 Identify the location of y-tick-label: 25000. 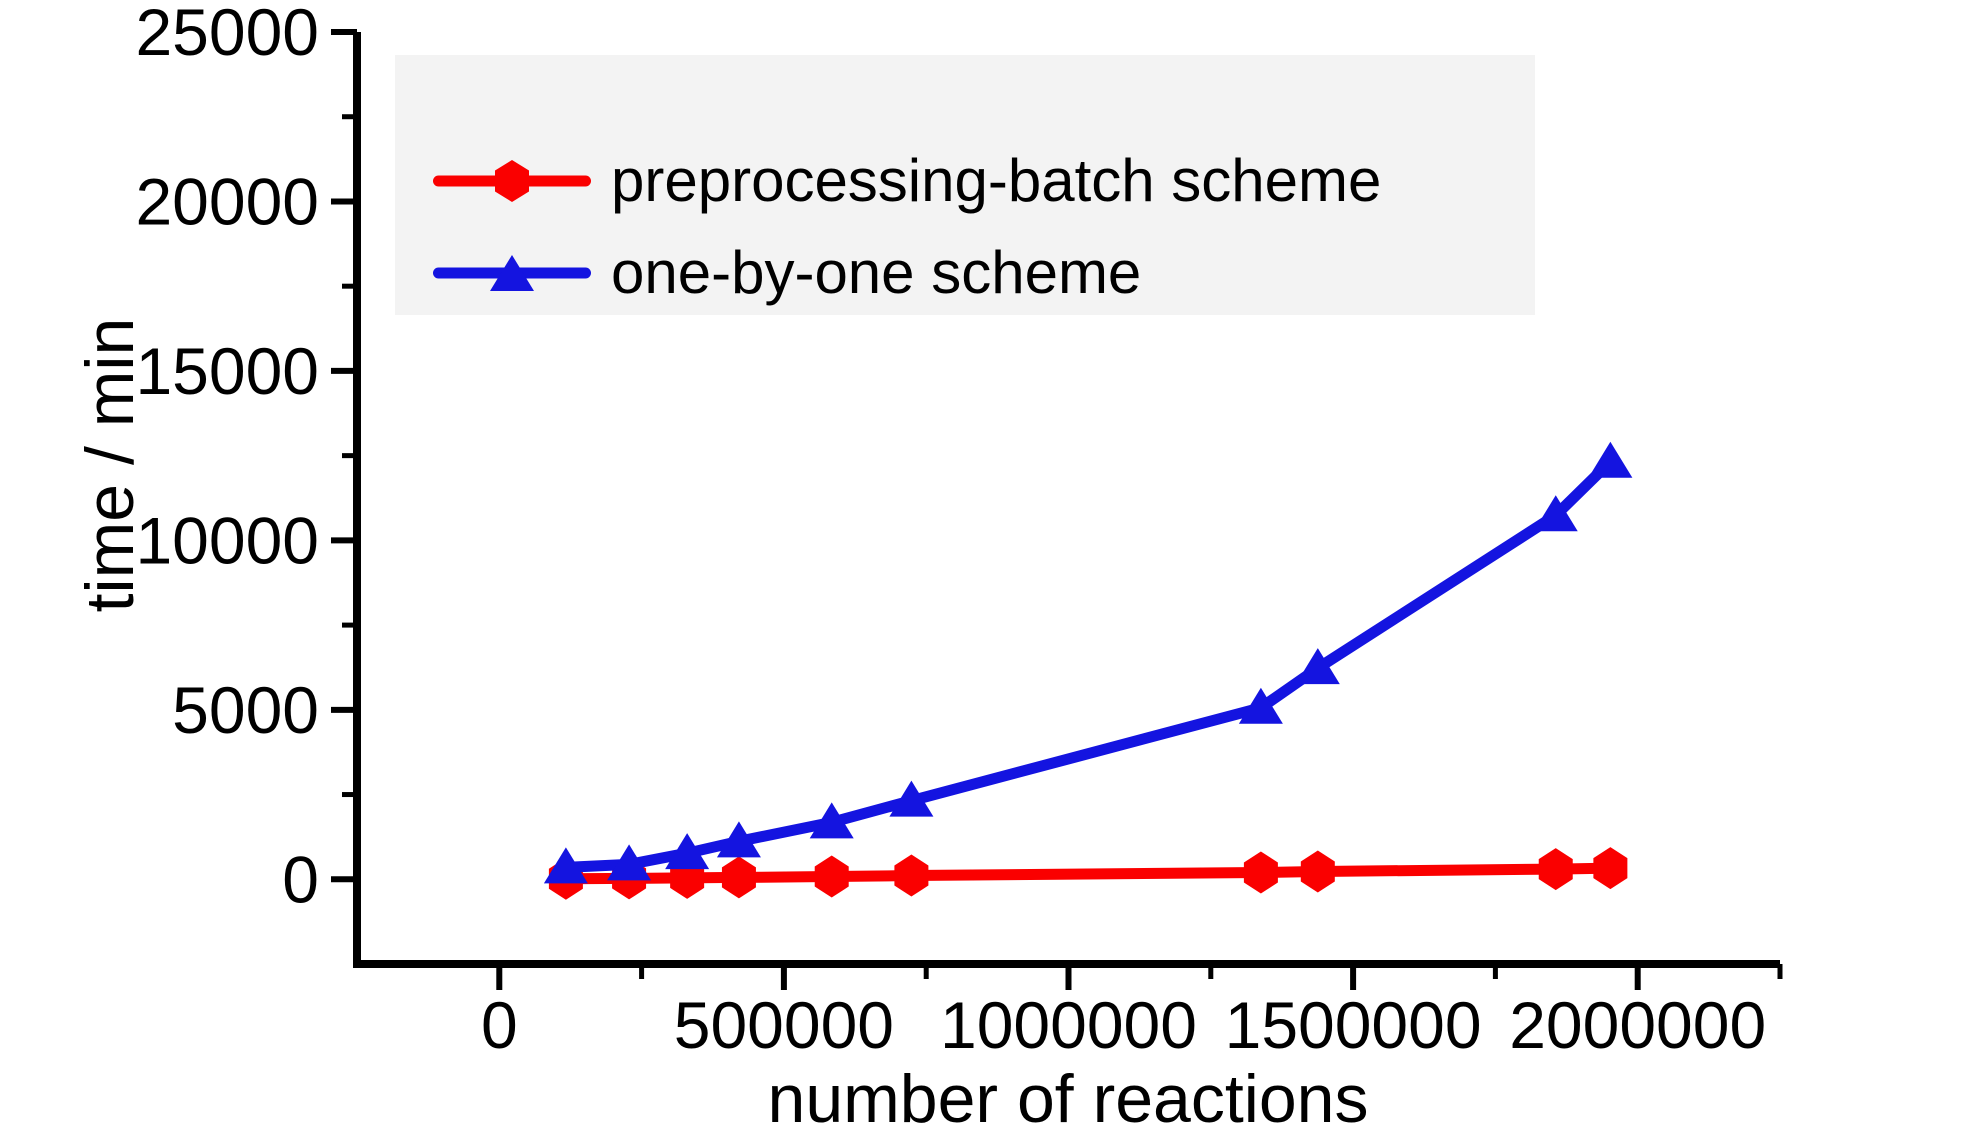
(227, 34).